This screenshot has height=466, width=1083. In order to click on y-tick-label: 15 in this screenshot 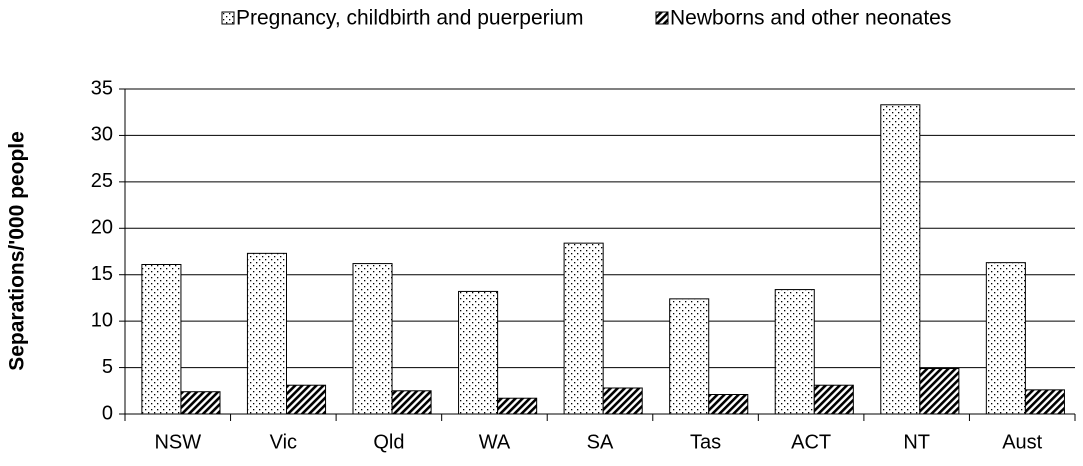, I will do `click(102, 274)`.